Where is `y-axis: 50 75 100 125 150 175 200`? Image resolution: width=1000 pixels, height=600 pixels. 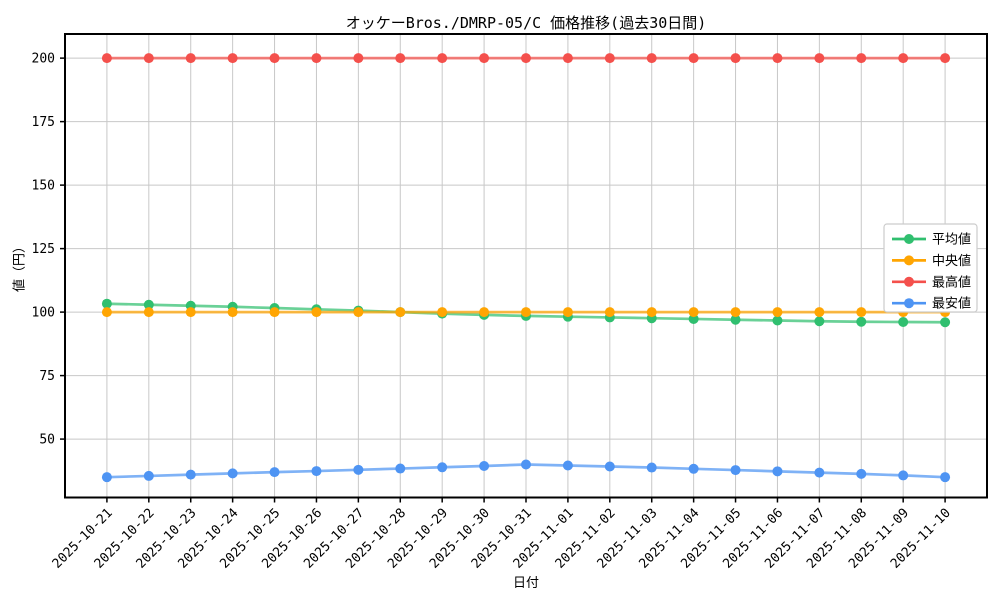
y-axis: 50 75 100 125 150 175 200 is located at coordinates (48, 250).